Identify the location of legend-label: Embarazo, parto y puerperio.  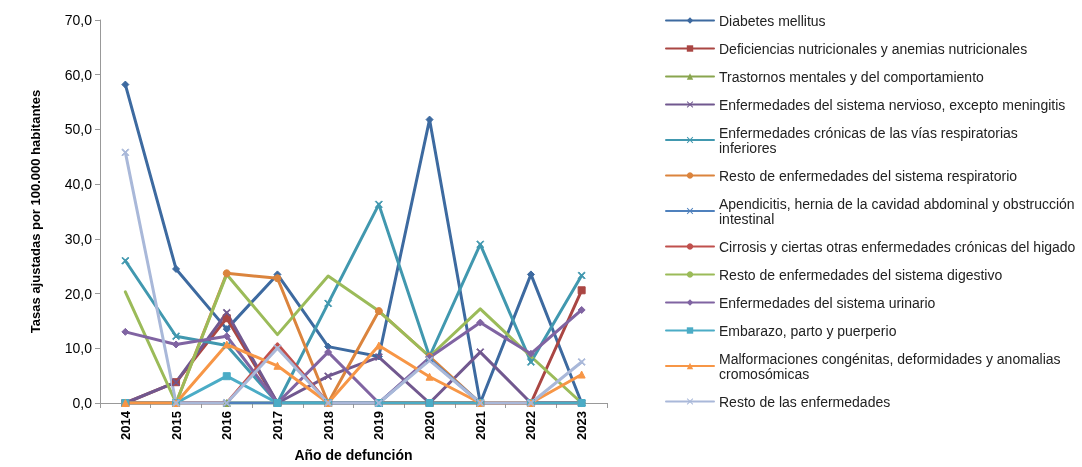
(808, 330).